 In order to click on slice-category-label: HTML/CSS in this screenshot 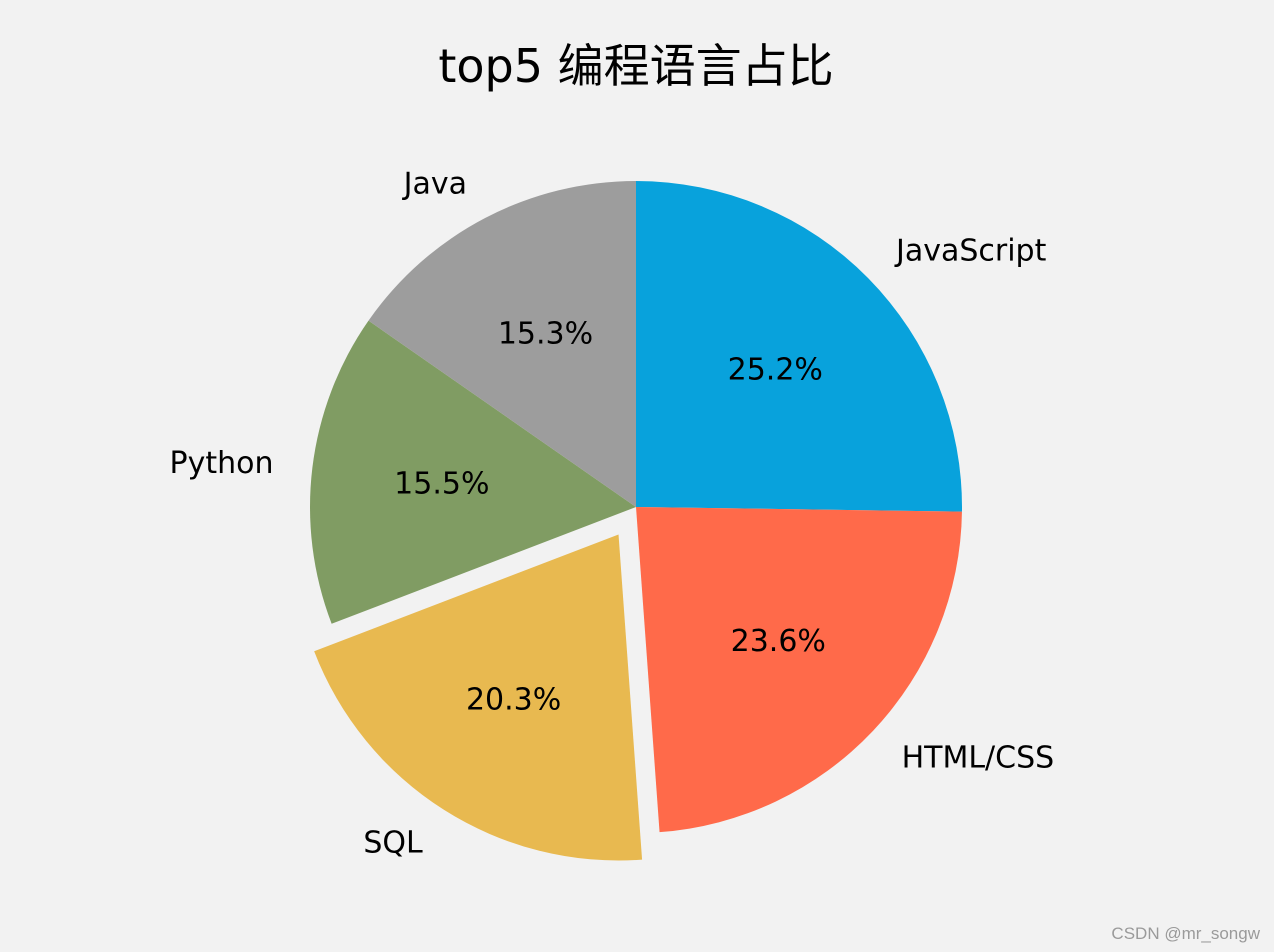, I will do `click(978, 758)`.